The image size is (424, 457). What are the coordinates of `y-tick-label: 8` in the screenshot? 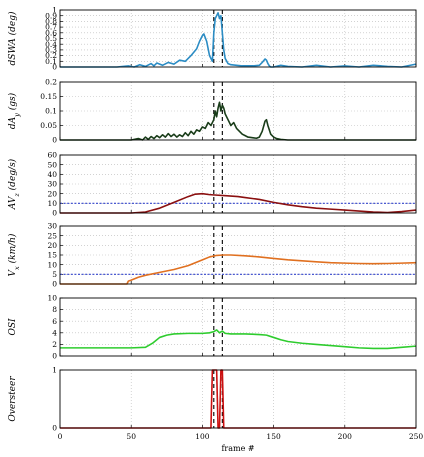 It's located at (54, 309).